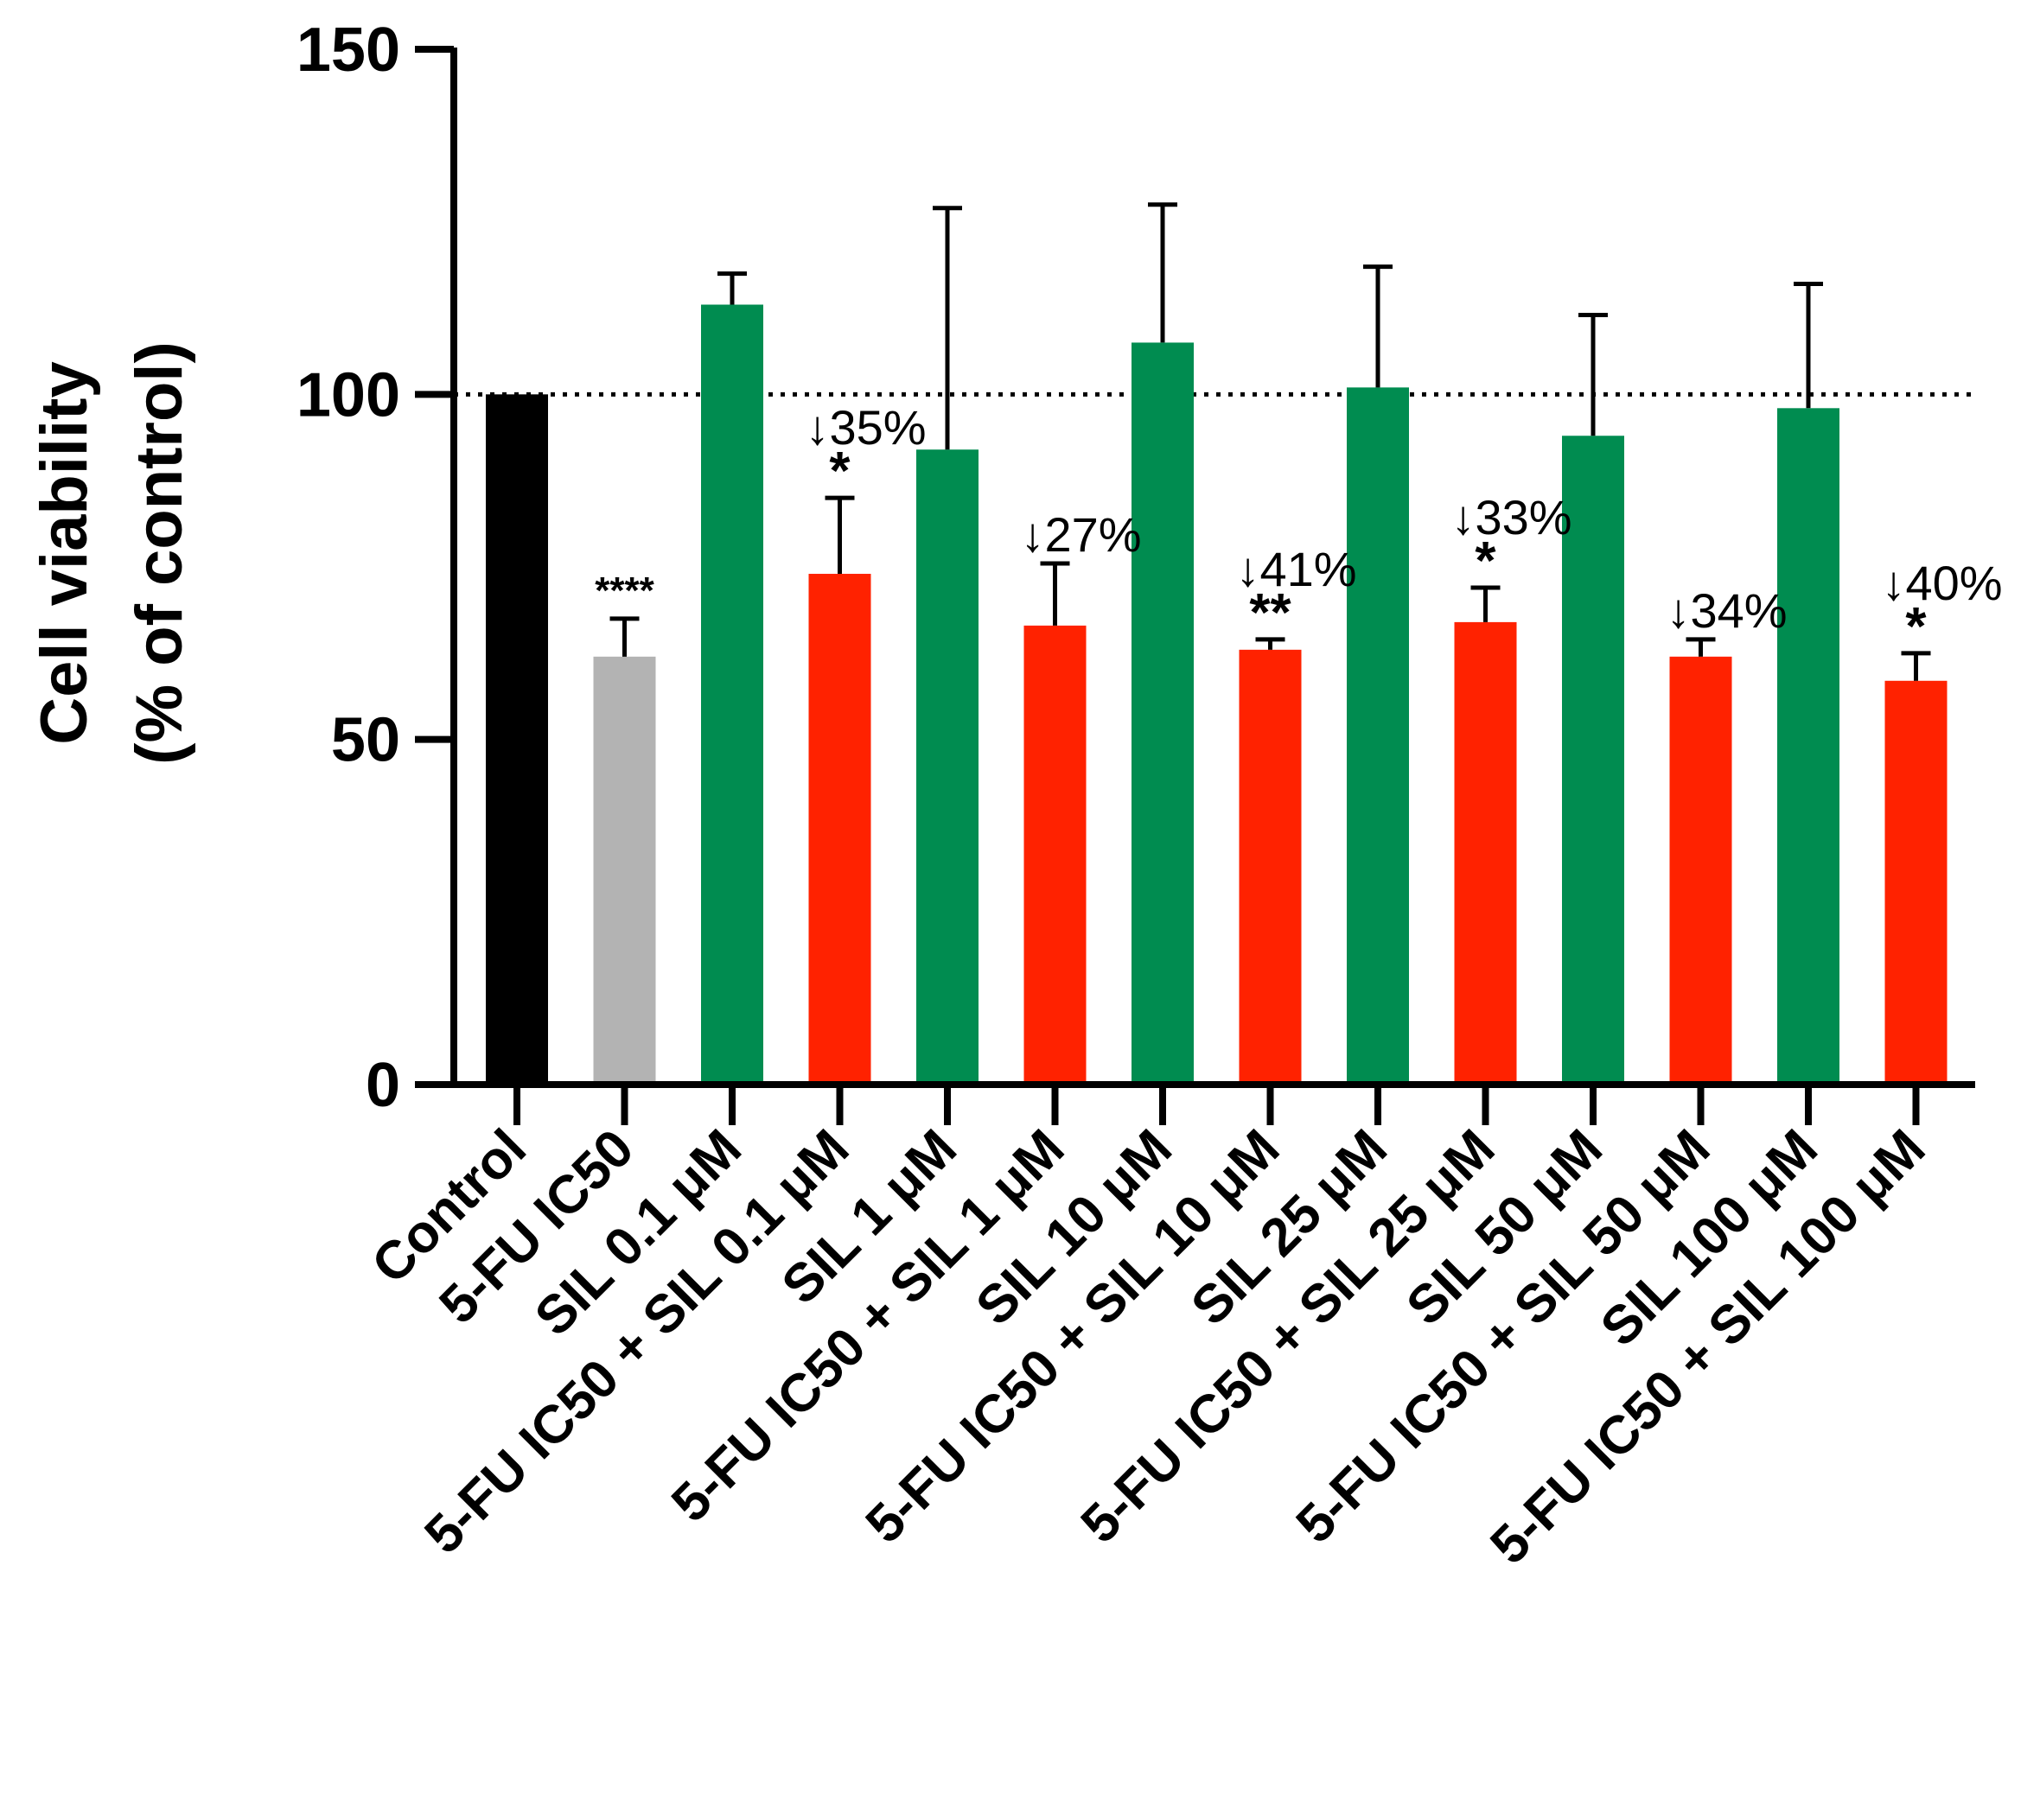 The height and width of the screenshot is (1820, 2040). Describe the element at coordinates (1943, 583) in the screenshot. I see `reduction-label: ↓40%` at that location.